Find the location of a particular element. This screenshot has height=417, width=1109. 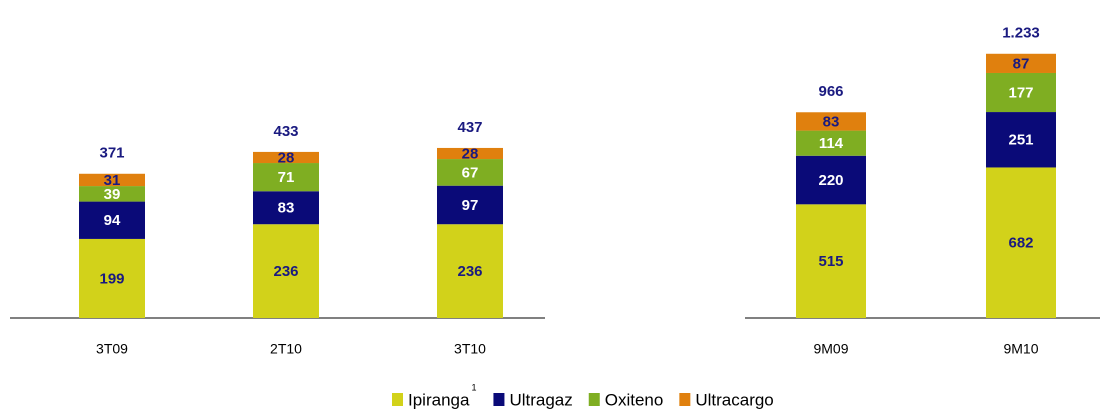

data-label: 67 is located at coordinates (470, 172).